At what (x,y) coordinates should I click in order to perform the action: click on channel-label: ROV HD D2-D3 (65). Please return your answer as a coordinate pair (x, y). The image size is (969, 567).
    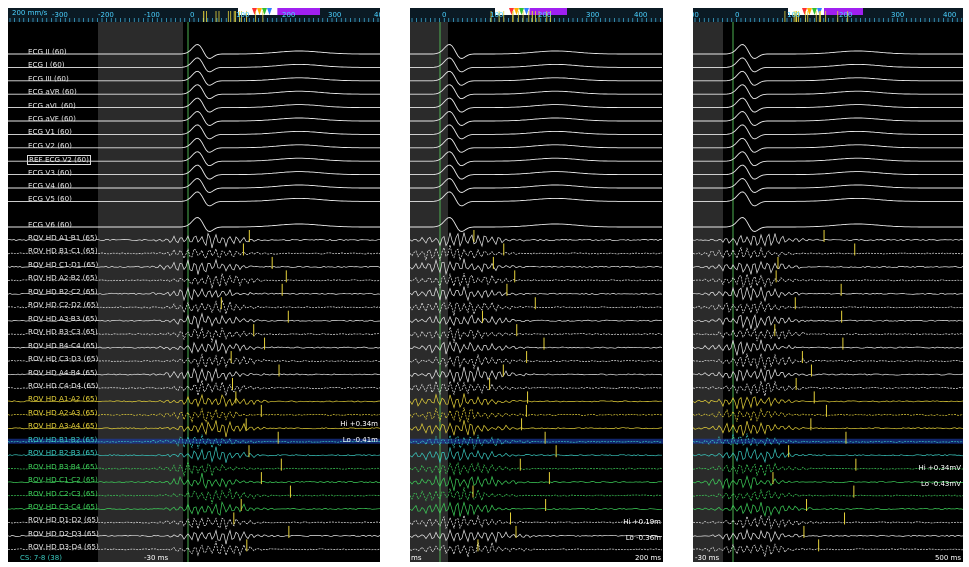
    Looking at the image, I should click on (63, 533).